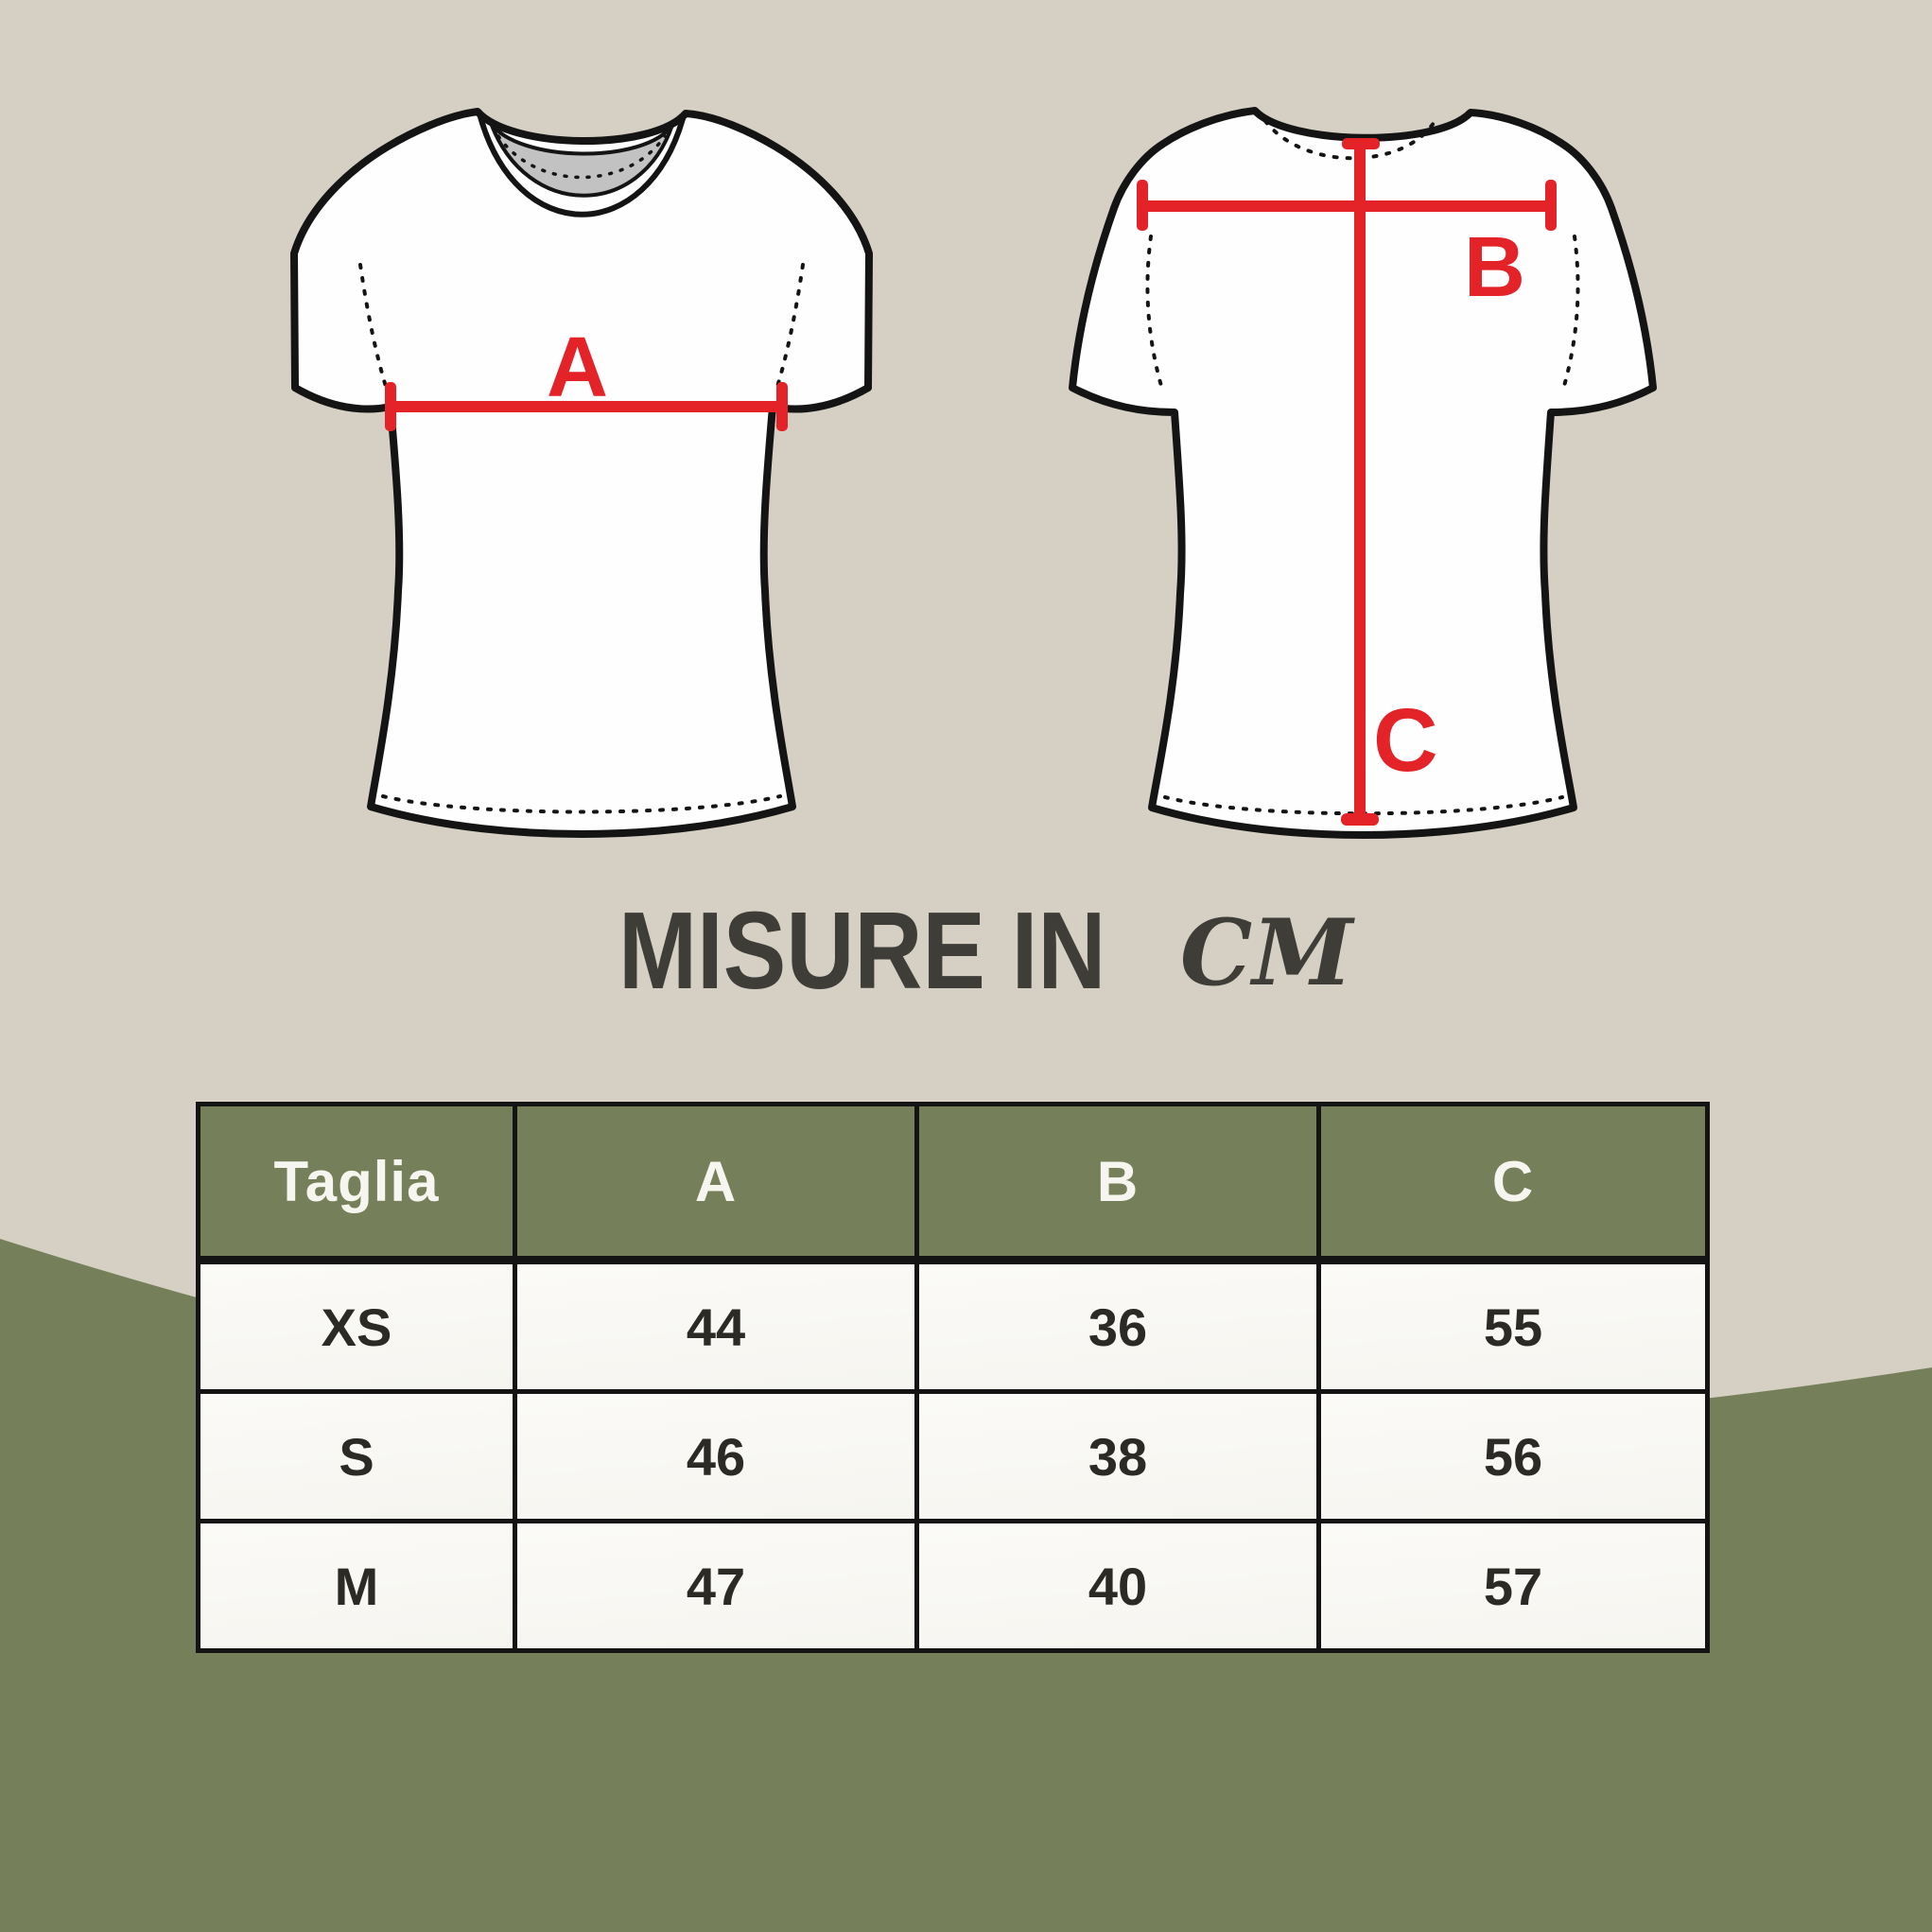 This screenshot has width=1932, height=1932. I want to click on tshirt-front-illustration, so click(581, 473).